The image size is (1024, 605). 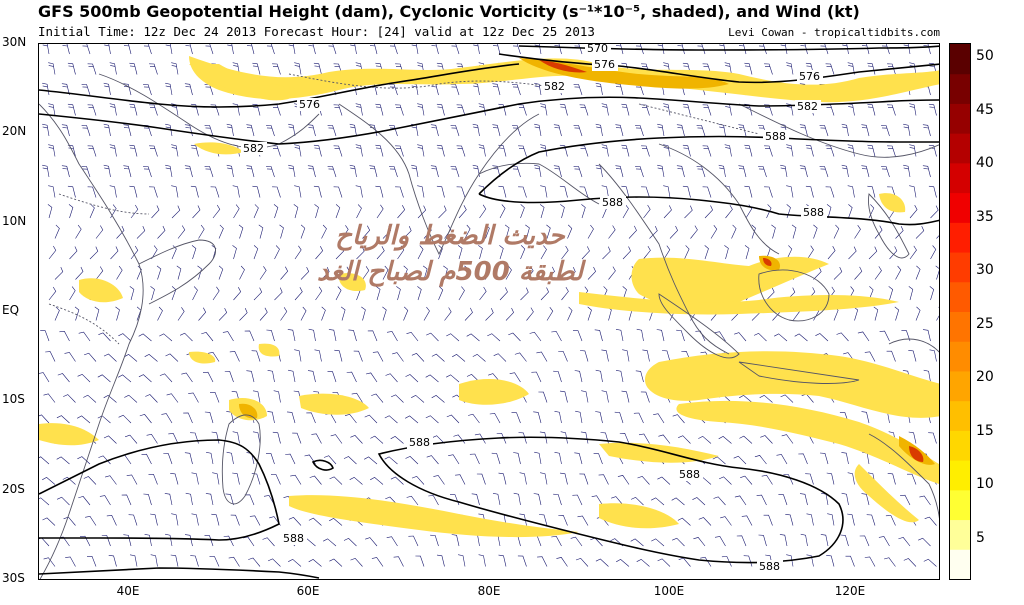 I want to click on longitude-label: 80E, so click(x=489, y=591).